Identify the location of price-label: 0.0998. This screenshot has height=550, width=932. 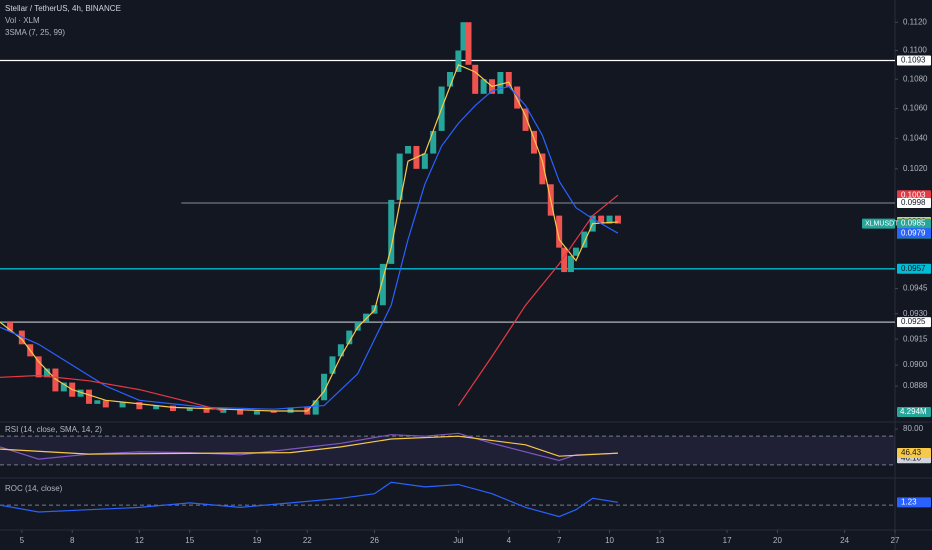
(913, 202).